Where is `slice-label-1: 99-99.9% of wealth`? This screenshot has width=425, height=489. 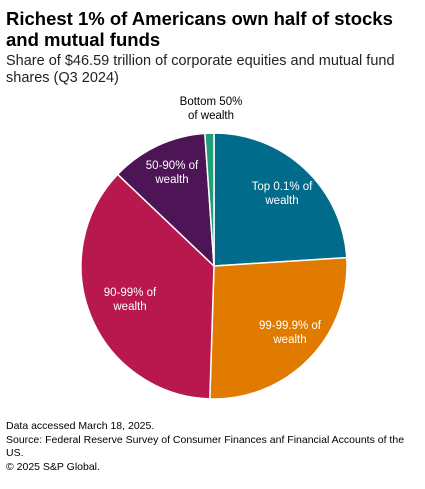
slice-label-1: 99-99.9% of wealth is located at coordinates (290, 333).